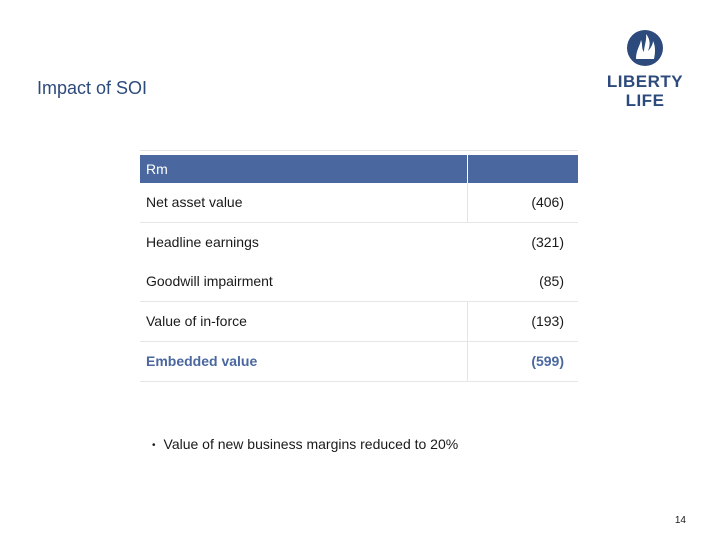  Describe the element at coordinates (359, 362) in the screenshot. I see `table-row-total: Embedded value (599)` at that location.